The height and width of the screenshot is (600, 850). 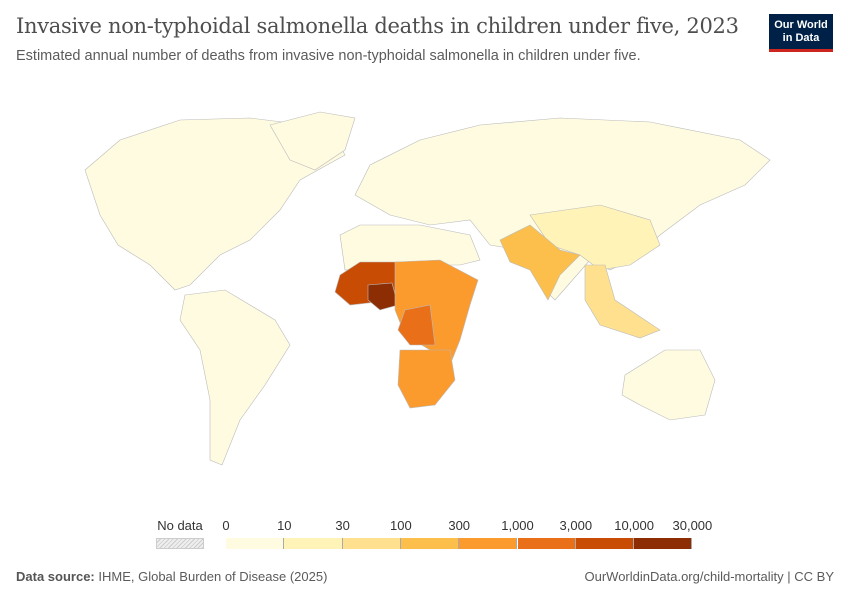 What do you see at coordinates (213, 576) in the screenshot?
I see `source-text: IHME, Global Burden of Disease (2025)` at bounding box center [213, 576].